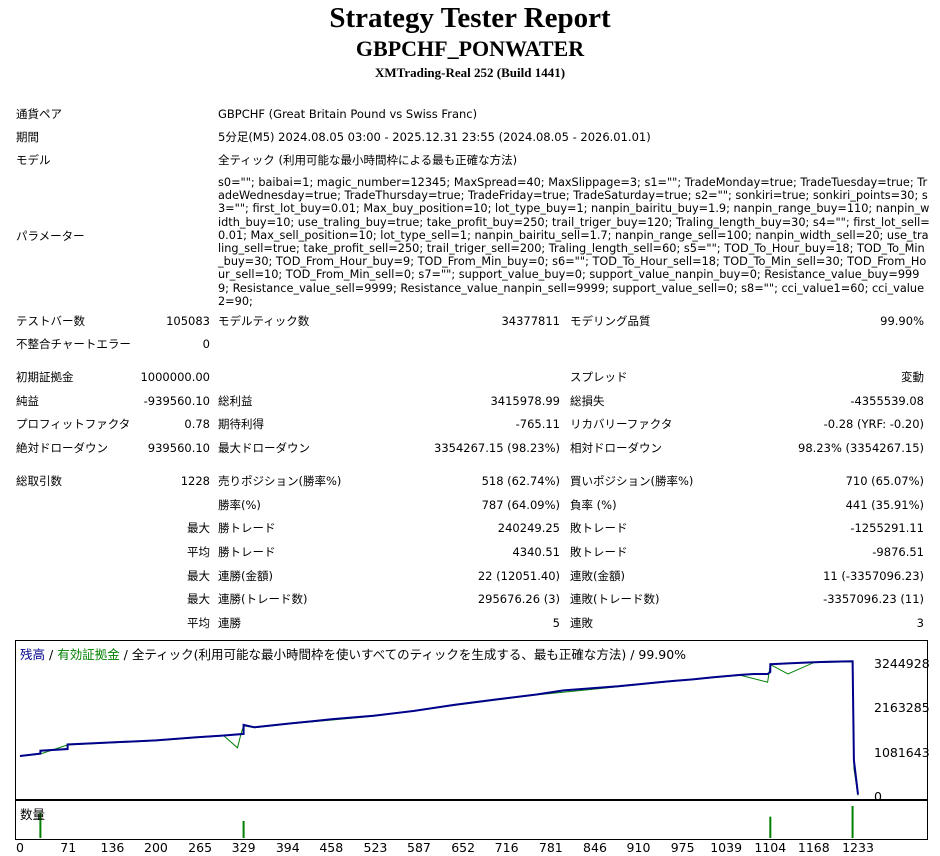 This screenshot has height=856, width=940. What do you see at coordinates (198, 599) in the screenshot?
I see `cons2-prefix: 最大` at bounding box center [198, 599].